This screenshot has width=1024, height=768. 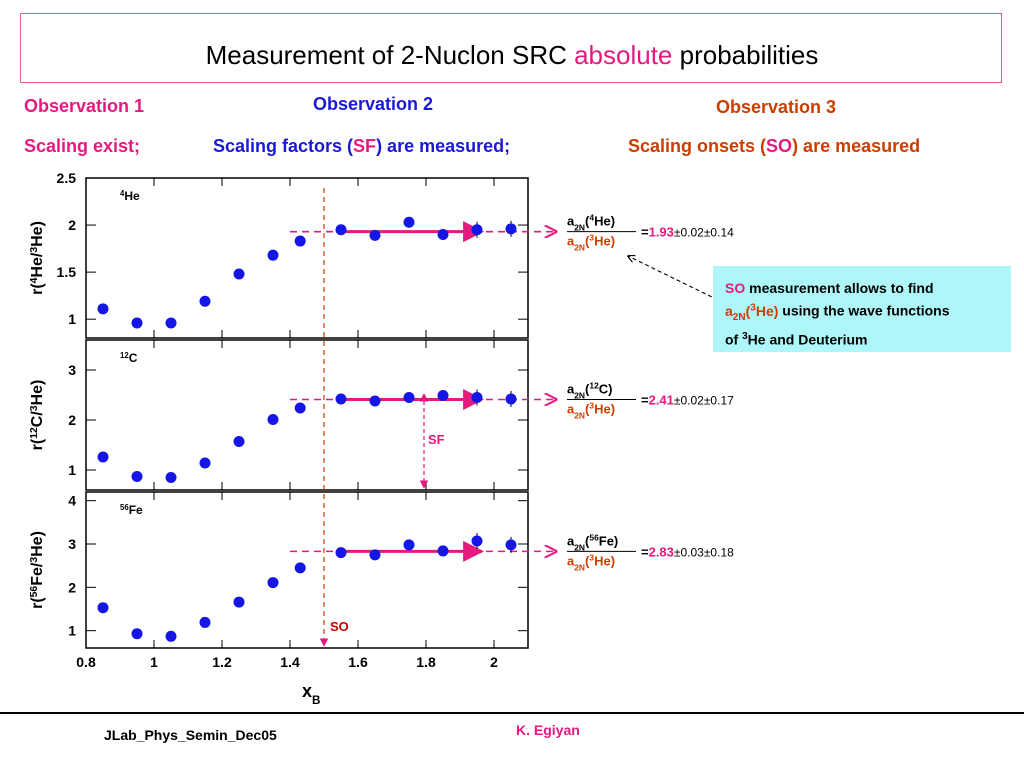 I want to click on observation-3-text: Scaling onsets (SO) are measured, so click(x=774, y=146).